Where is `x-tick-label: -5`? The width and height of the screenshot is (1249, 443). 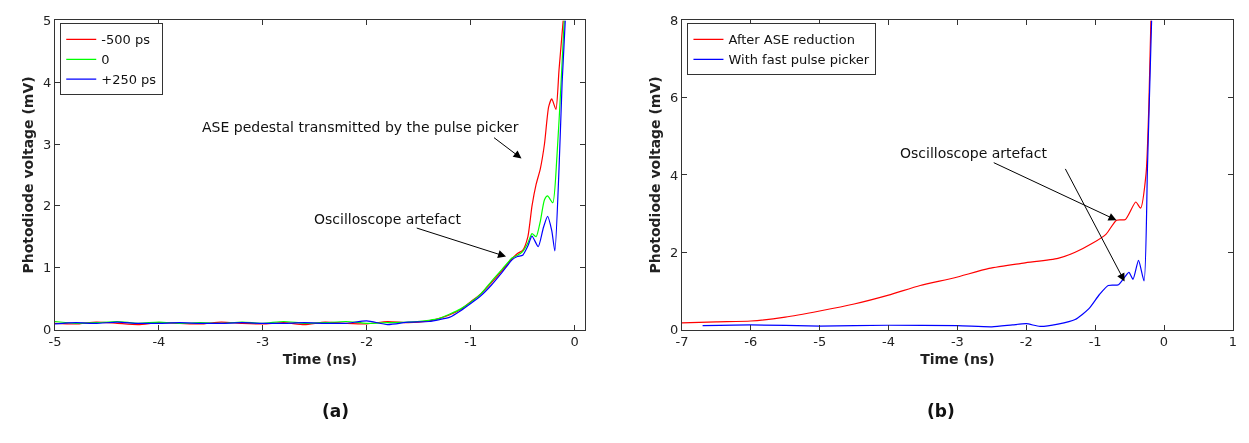 x-tick-label: -5 is located at coordinates (820, 342).